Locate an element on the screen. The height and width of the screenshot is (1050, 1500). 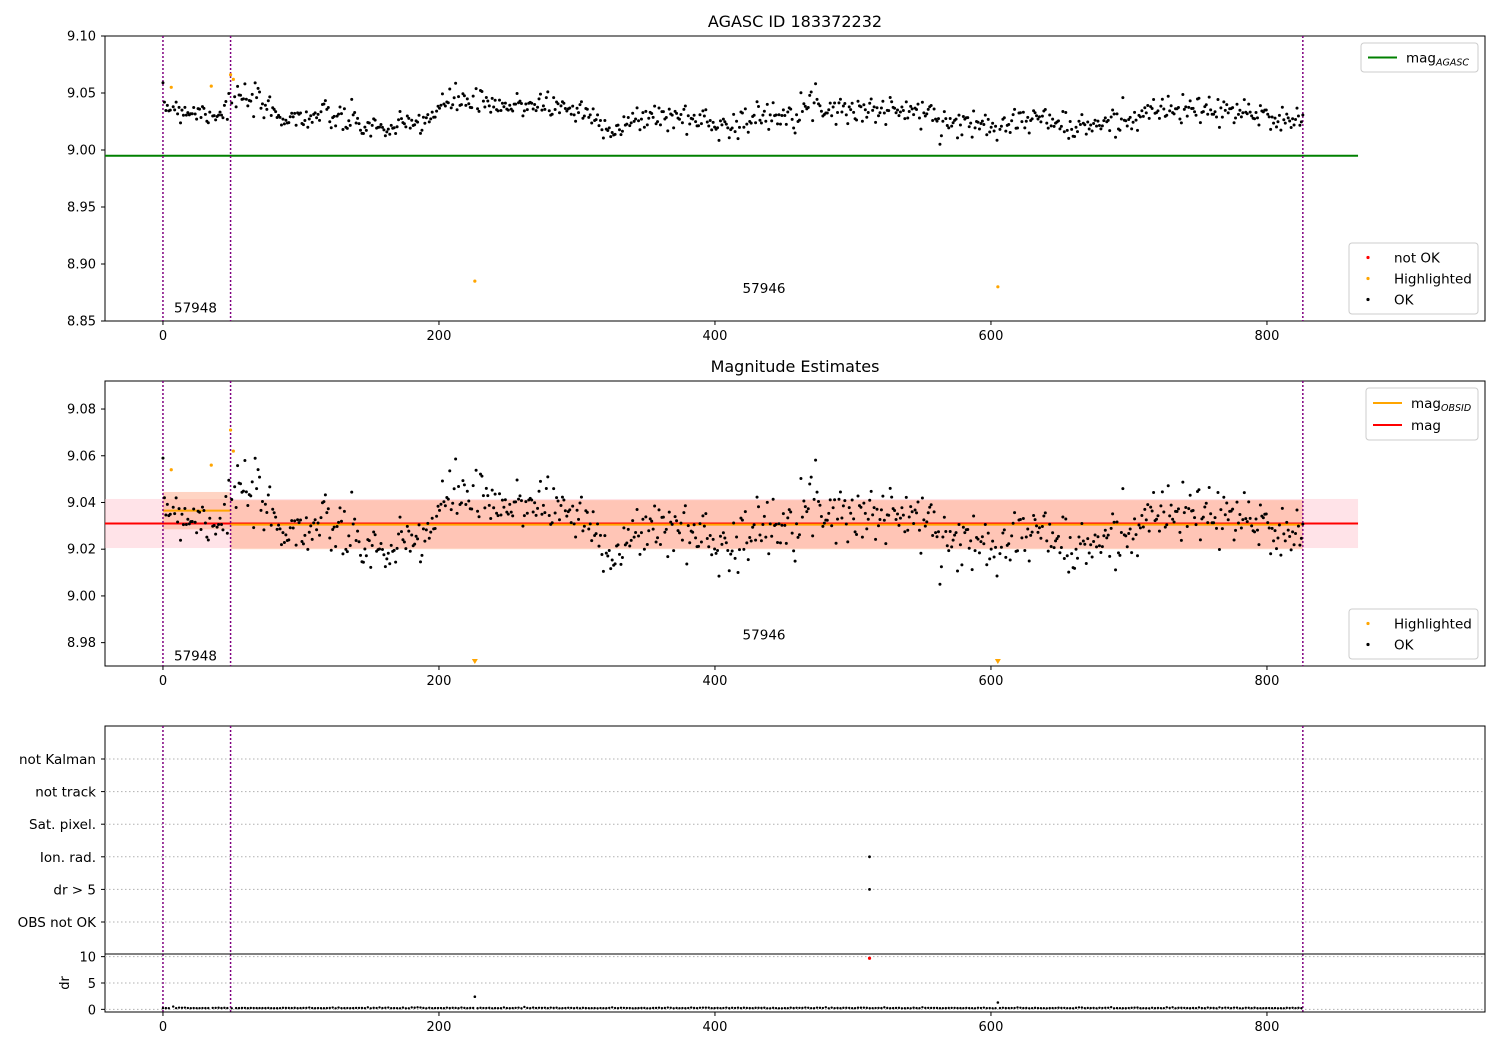
dr-xtick-label: 400 is located at coordinates (715, 1027).